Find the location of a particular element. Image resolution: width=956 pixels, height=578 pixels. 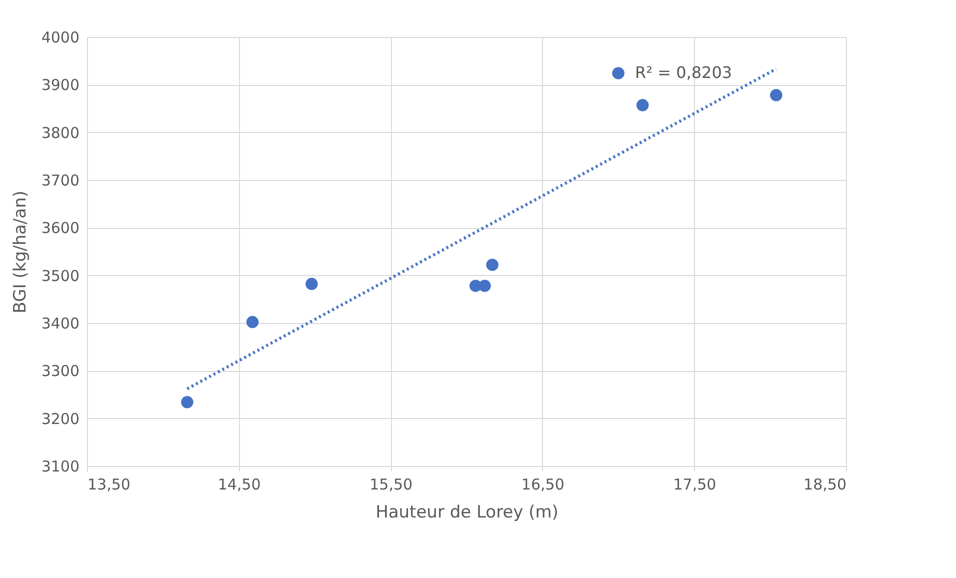

y-tick-label: 3400 is located at coordinates (60, 323).